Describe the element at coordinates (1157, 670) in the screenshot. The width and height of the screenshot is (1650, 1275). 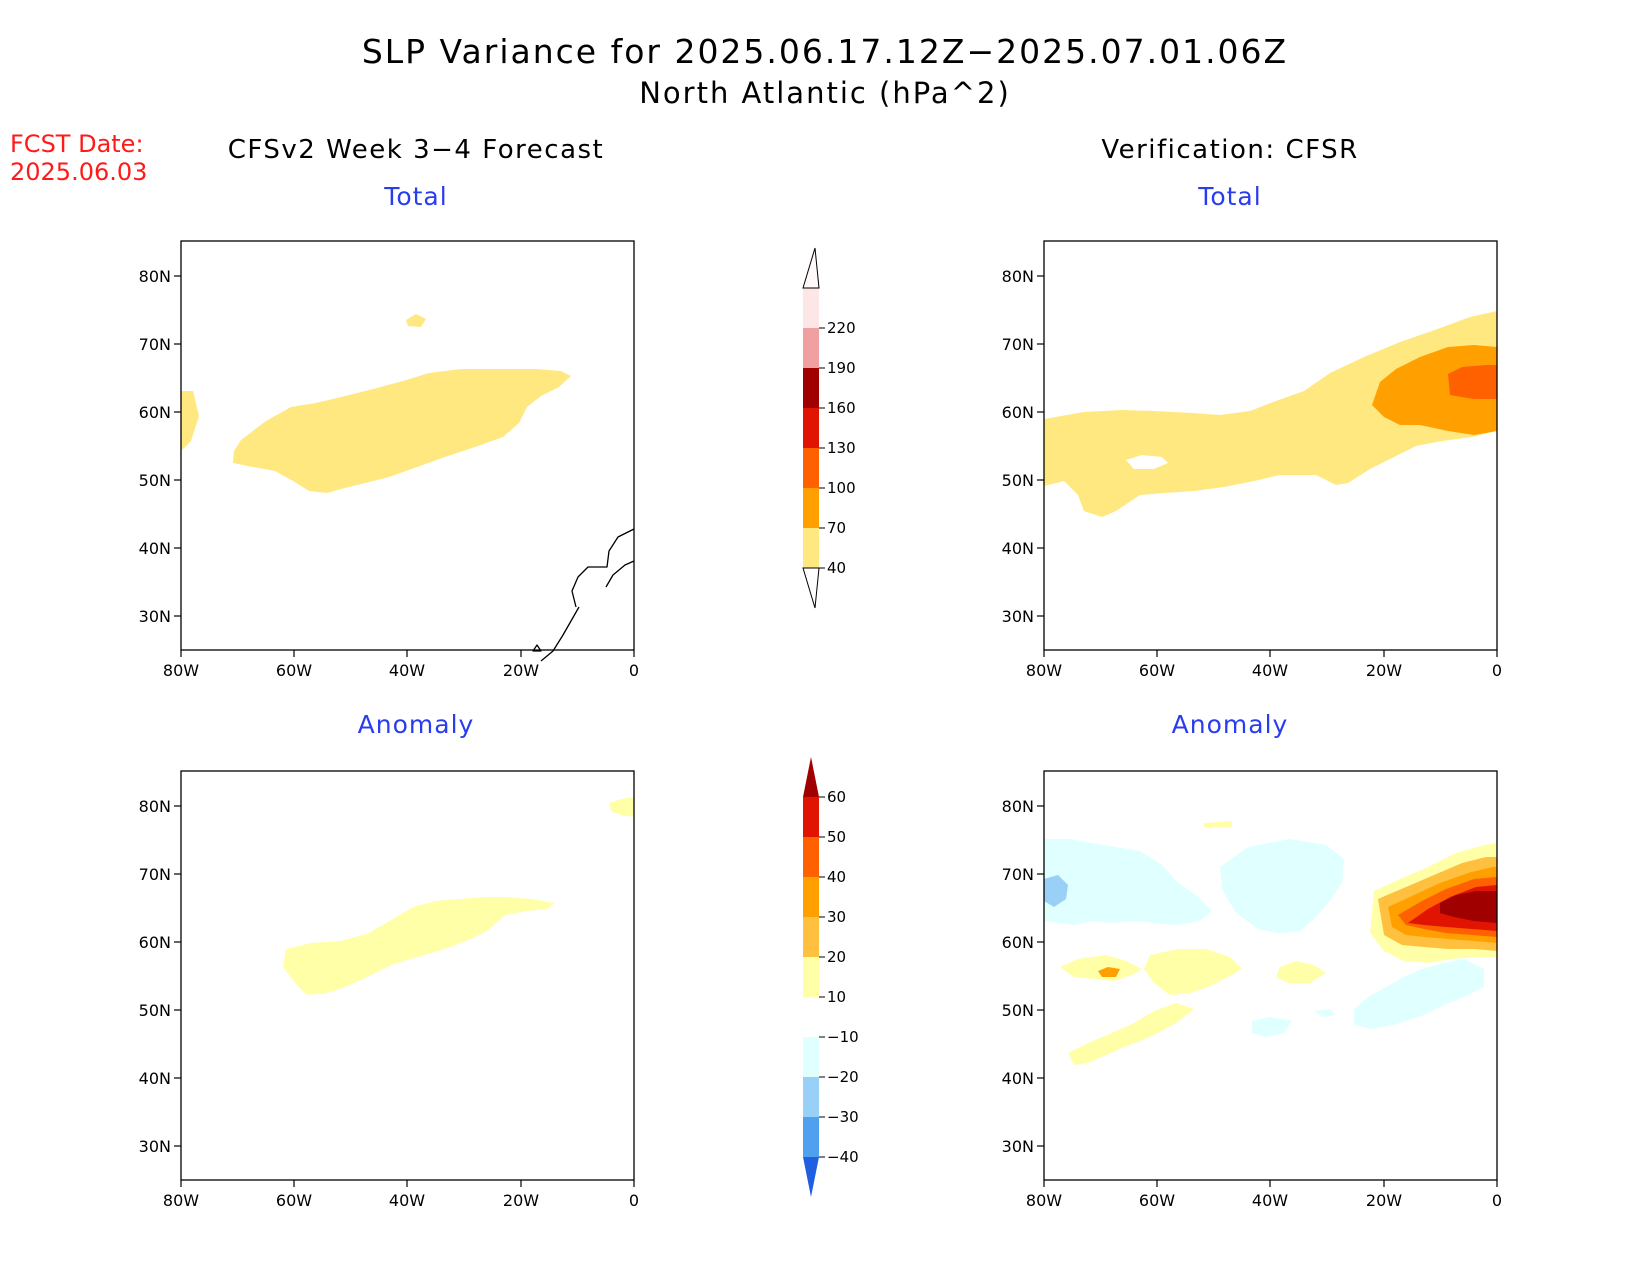
I see `verification-total-lon-label: 60W` at that location.